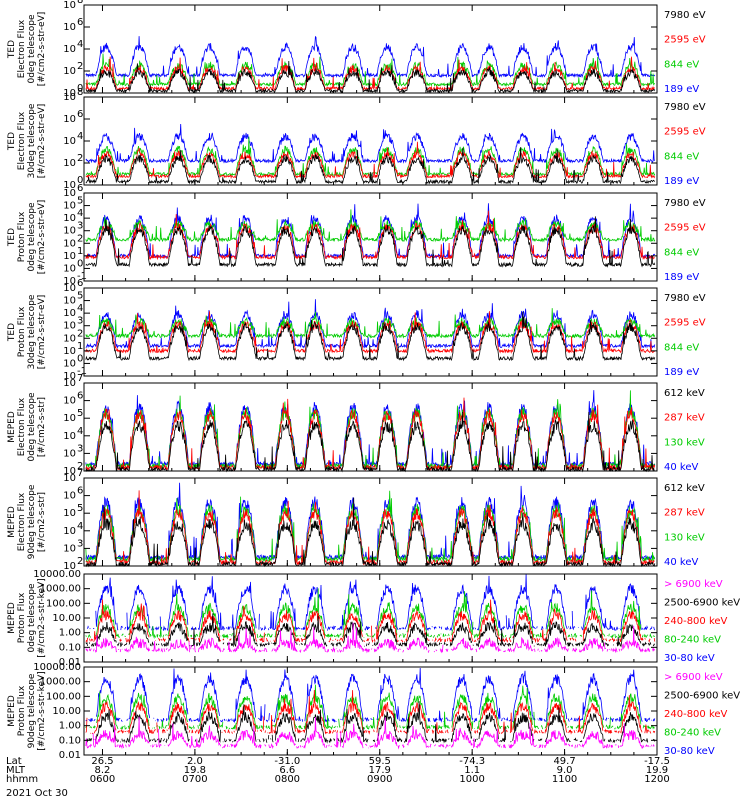 The image size is (750, 800). Describe the element at coordinates (14, 761) in the screenshot. I see `x-row-label: Lat` at that location.